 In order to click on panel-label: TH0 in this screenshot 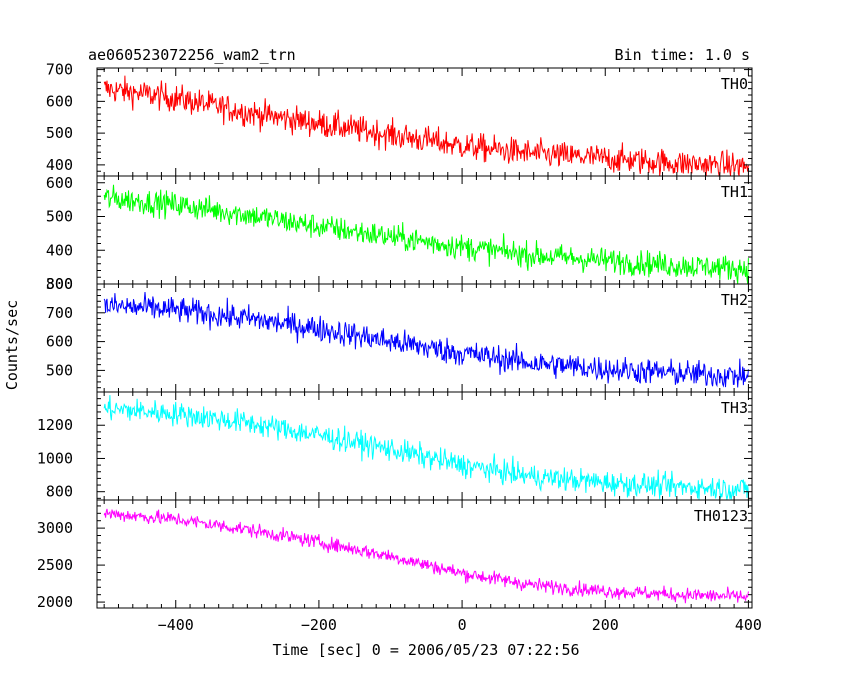, I will do `click(734, 84)`.